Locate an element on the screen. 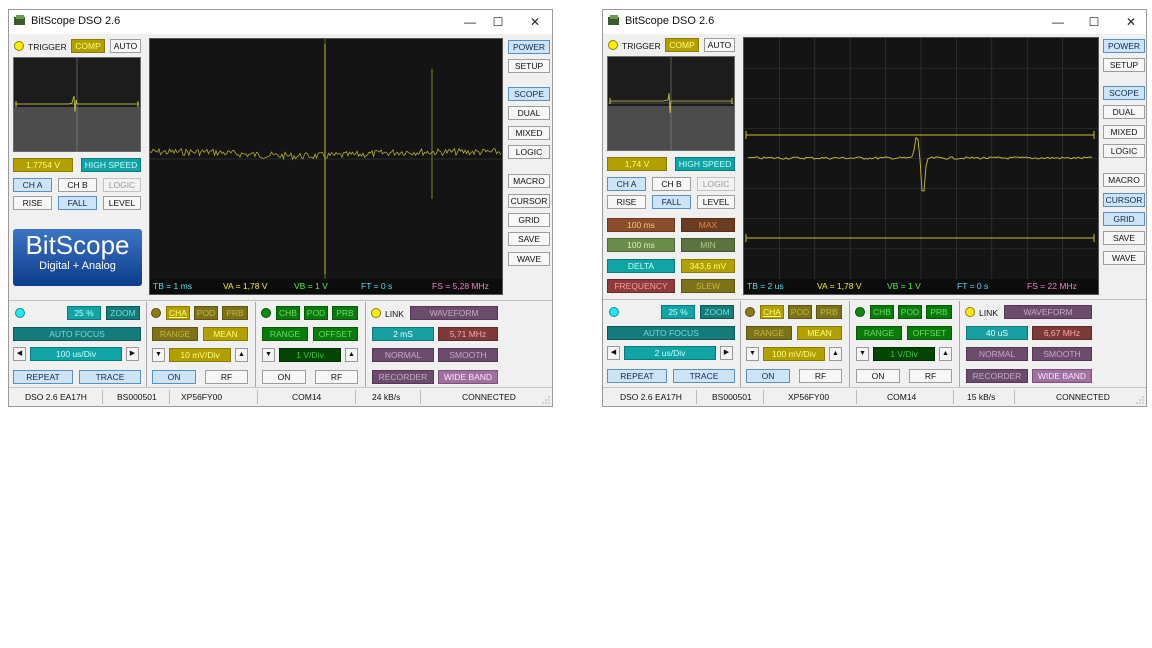 This screenshot has height=648, width=1152. min-button: MIN is located at coordinates (708, 245).